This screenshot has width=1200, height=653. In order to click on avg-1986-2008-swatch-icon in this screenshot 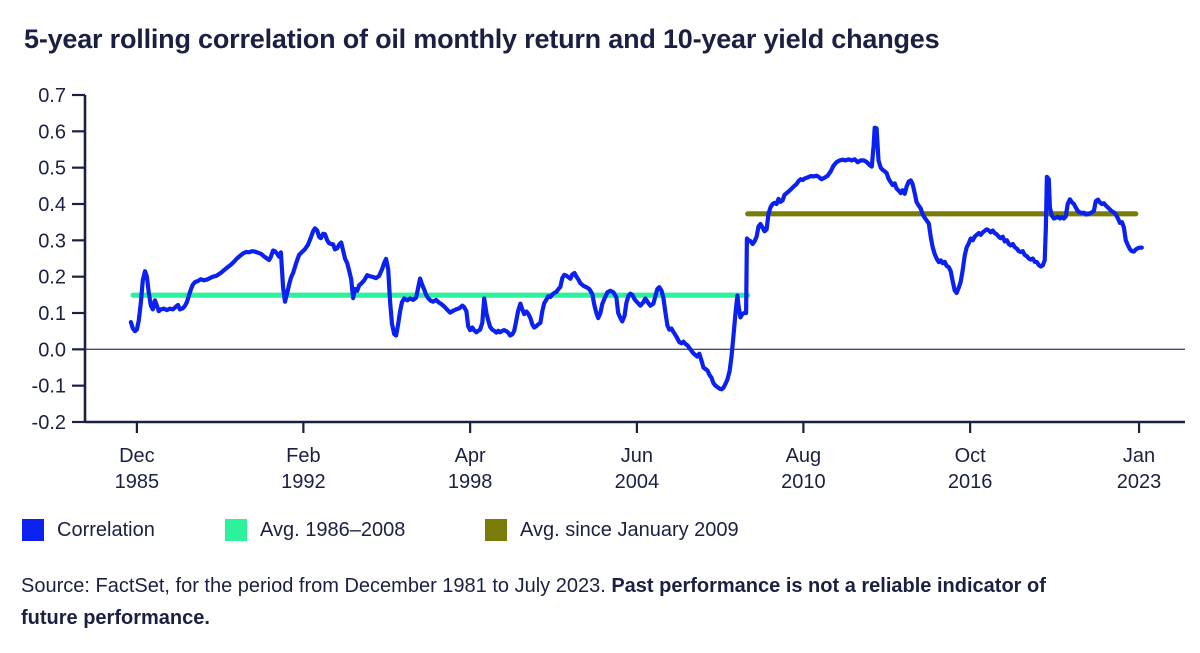, I will do `click(236, 530)`.